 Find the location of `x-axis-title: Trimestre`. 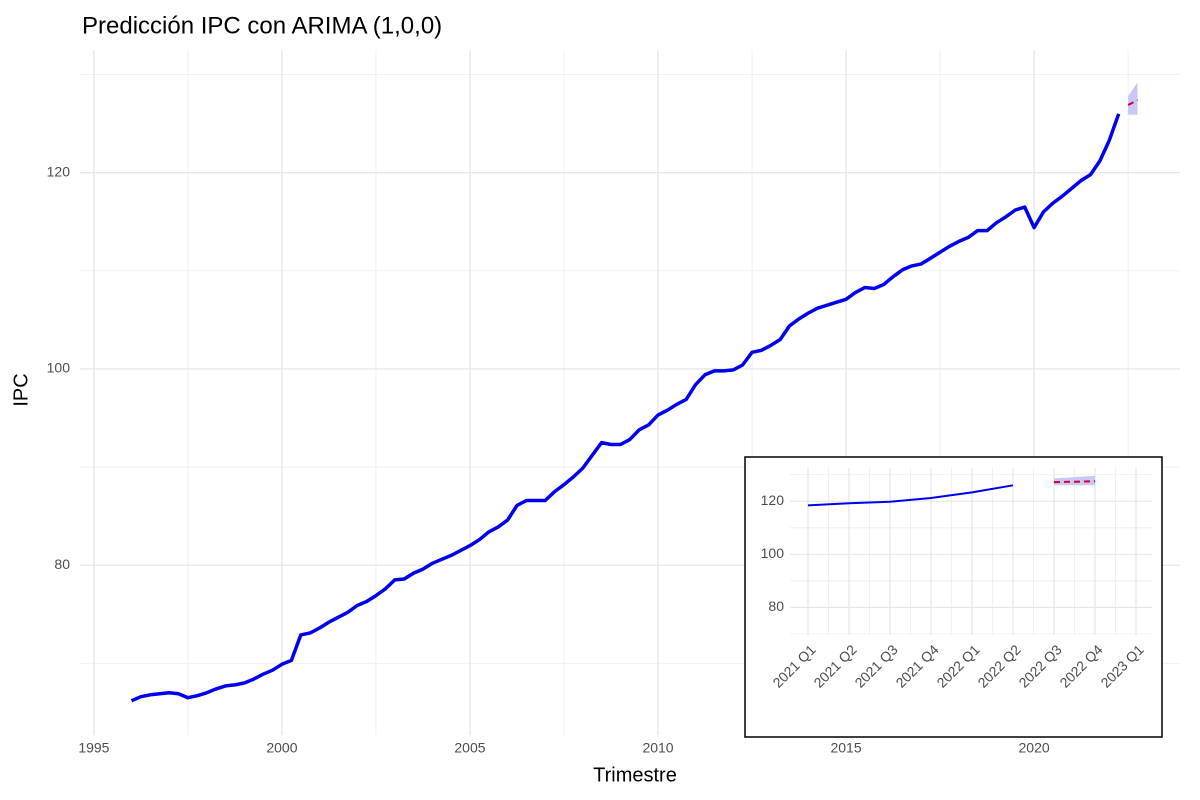

x-axis-title: Trimestre is located at coordinates (635, 775).